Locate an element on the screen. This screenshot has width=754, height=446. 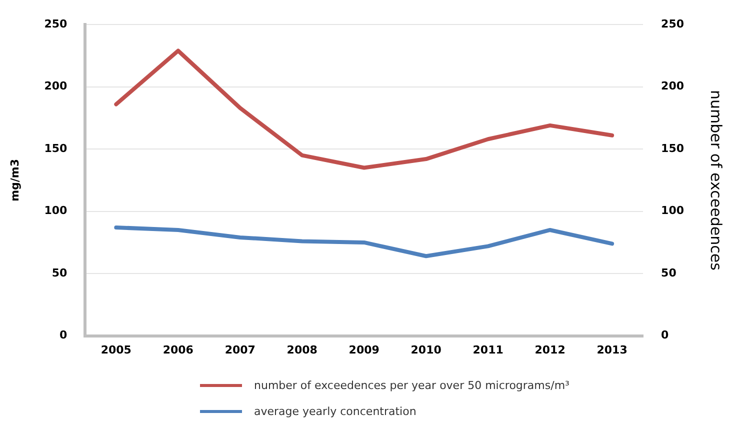
x-tick-label: 2005 is located at coordinates (116, 349).